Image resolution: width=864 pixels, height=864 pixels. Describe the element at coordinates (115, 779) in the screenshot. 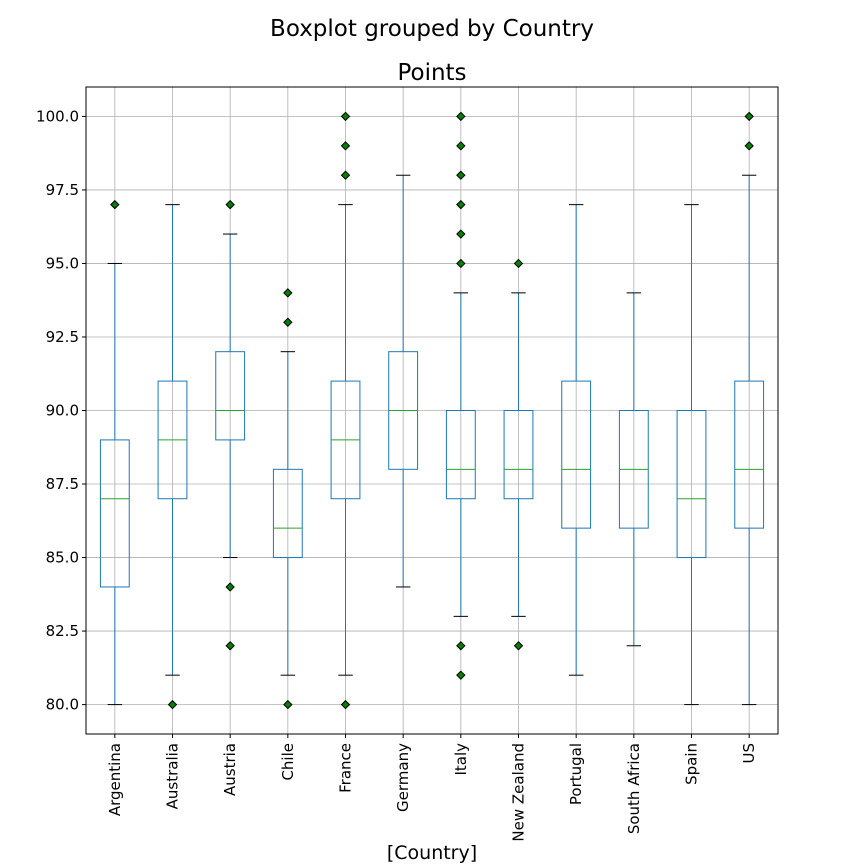

I see `x-tick-label: Argentina` at that location.